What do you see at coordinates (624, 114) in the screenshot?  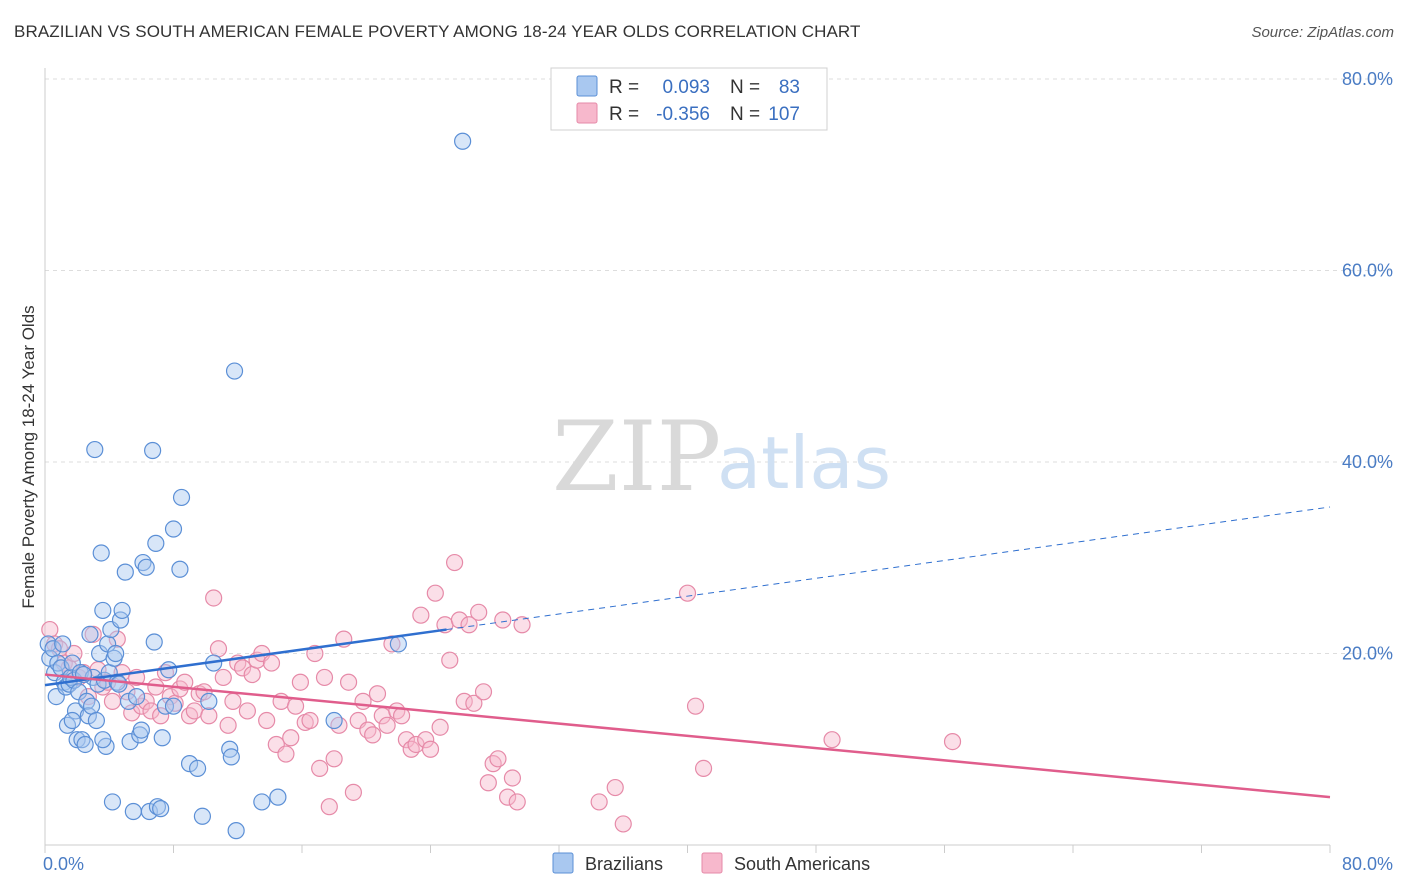 I see `legend-r-label-2: R =` at bounding box center [624, 114].